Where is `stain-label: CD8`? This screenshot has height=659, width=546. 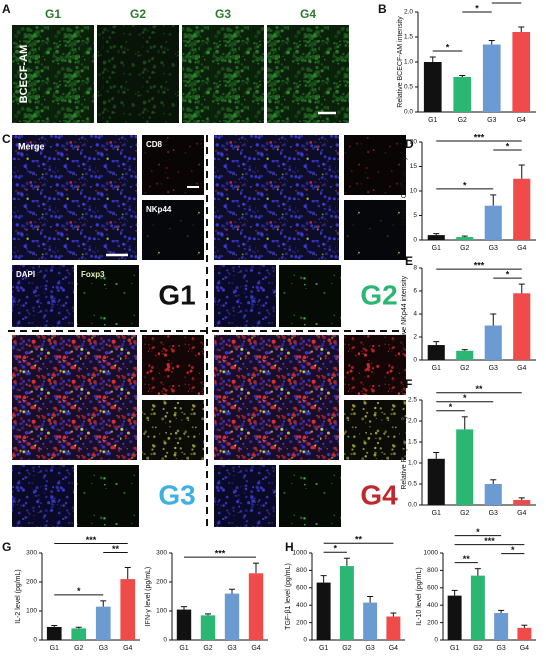 stain-label: CD8 is located at coordinates (154, 144).